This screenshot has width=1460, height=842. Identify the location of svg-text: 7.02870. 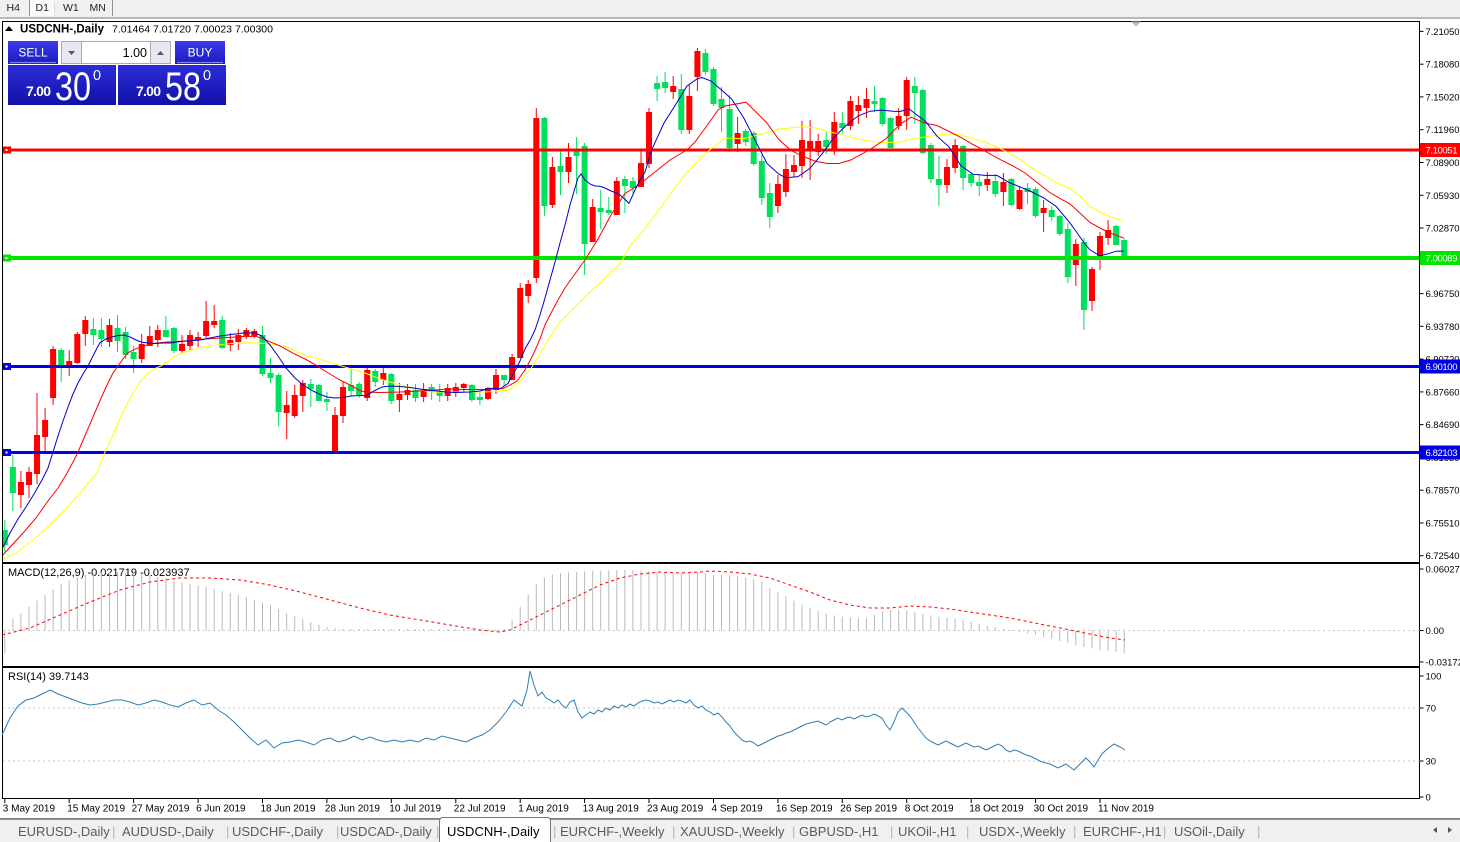
(1443, 229).